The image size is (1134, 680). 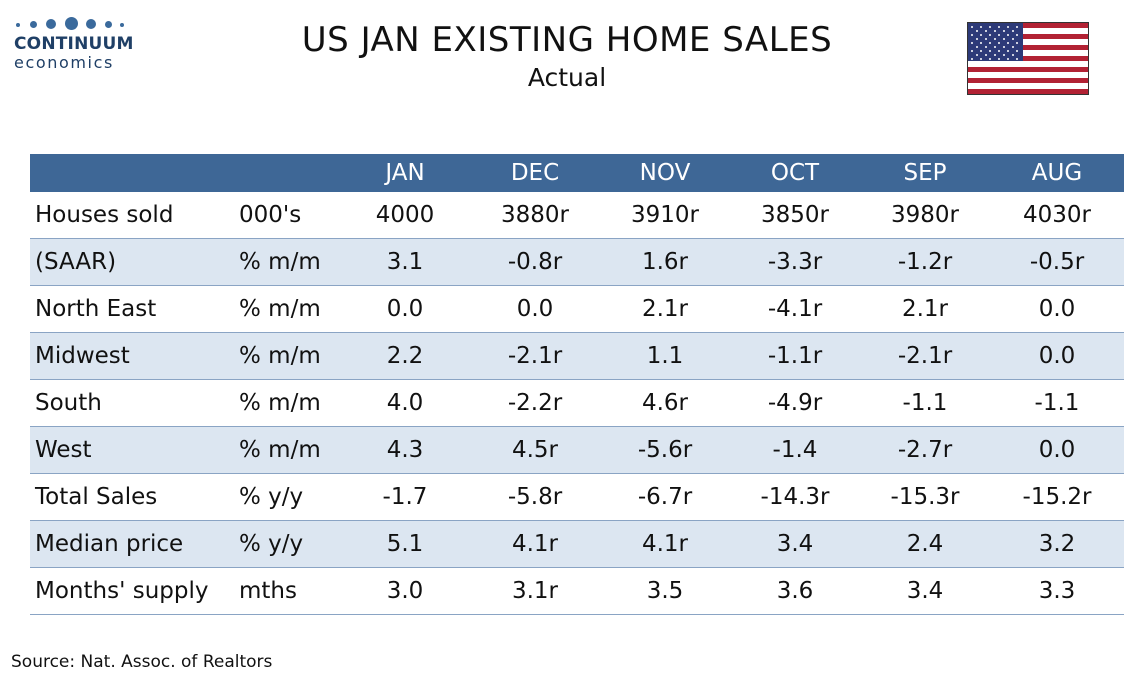 What do you see at coordinates (925, 544) in the screenshot?
I see `value-cell: 2.4` at bounding box center [925, 544].